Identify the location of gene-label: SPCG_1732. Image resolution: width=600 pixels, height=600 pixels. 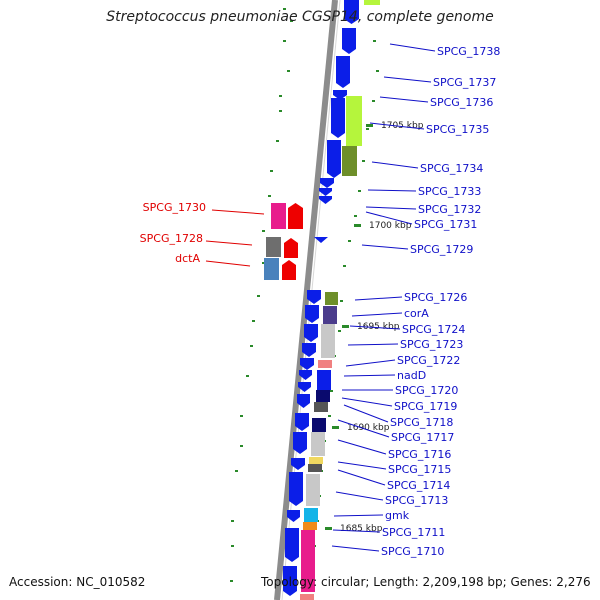
(449, 209).